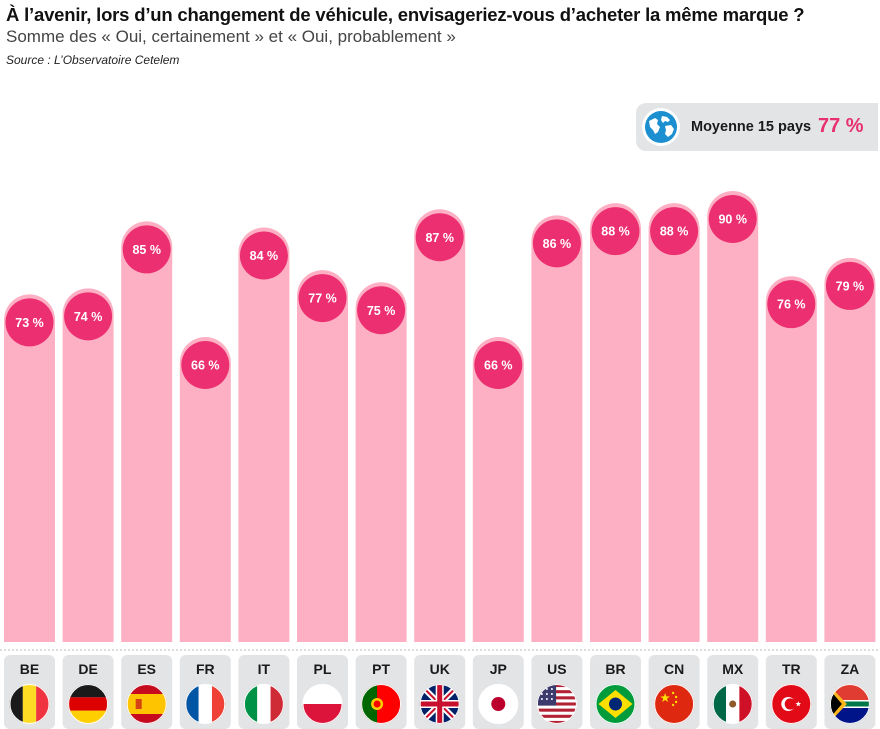 This screenshot has width=880, height=729. I want to click on country-legend: BE DE ES FR IT PL PT UK JP US BR CN MX TR ZA, so click(440, 688).